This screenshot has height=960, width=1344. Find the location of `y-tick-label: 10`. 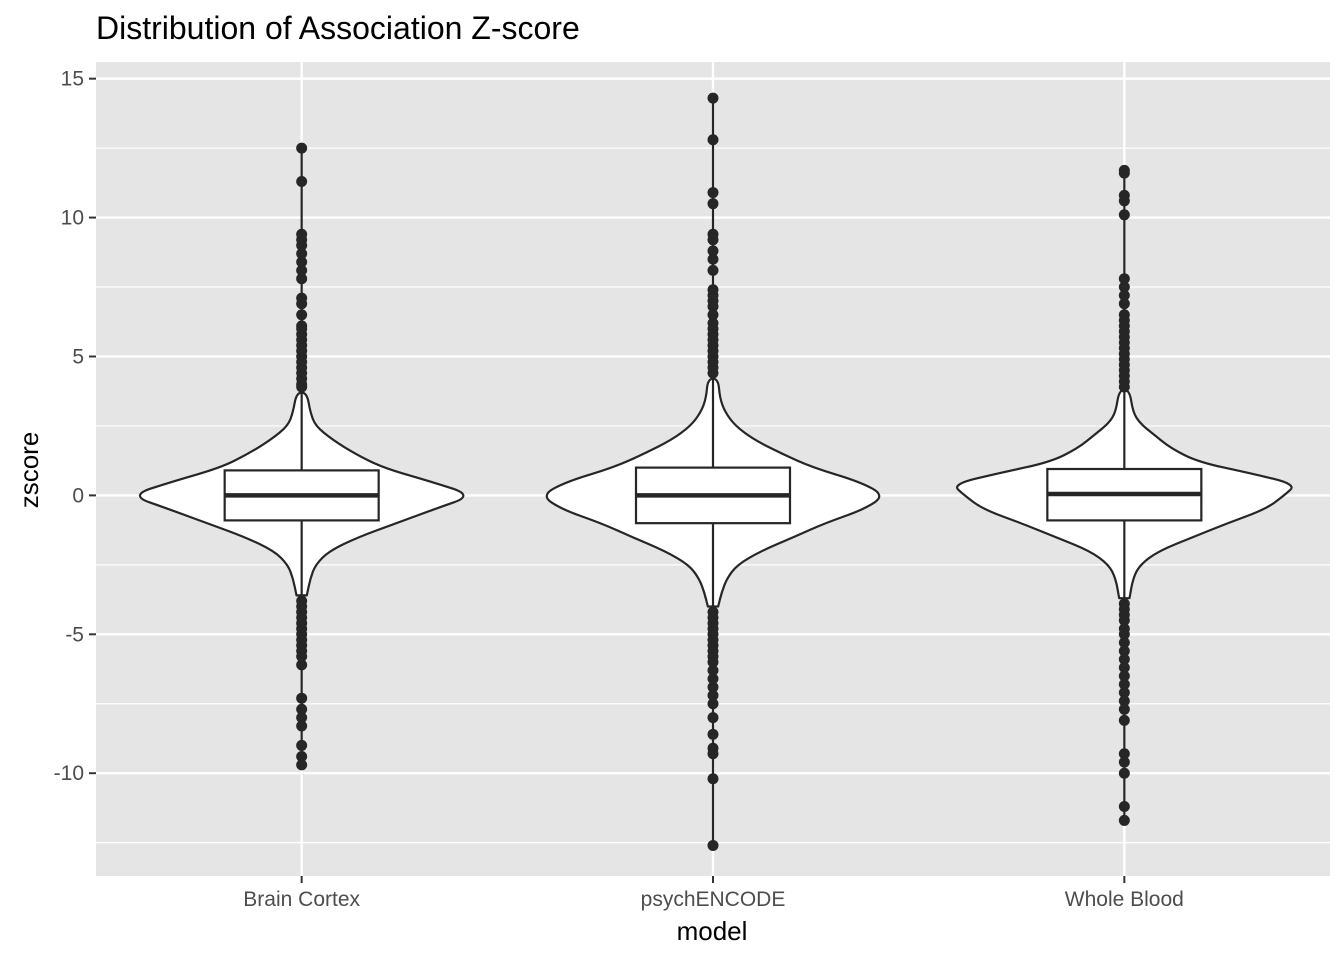

y-tick-label: 10 is located at coordinates (72, 218).